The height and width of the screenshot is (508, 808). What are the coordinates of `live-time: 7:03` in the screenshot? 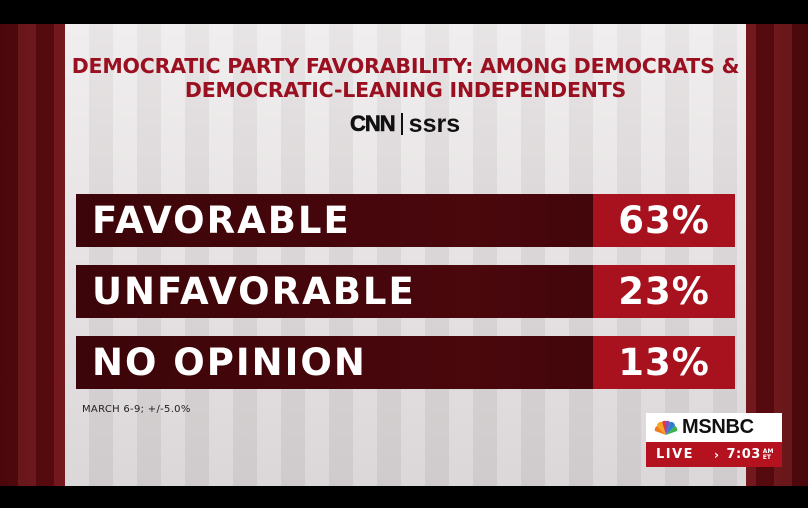 It's located at (743, 454).